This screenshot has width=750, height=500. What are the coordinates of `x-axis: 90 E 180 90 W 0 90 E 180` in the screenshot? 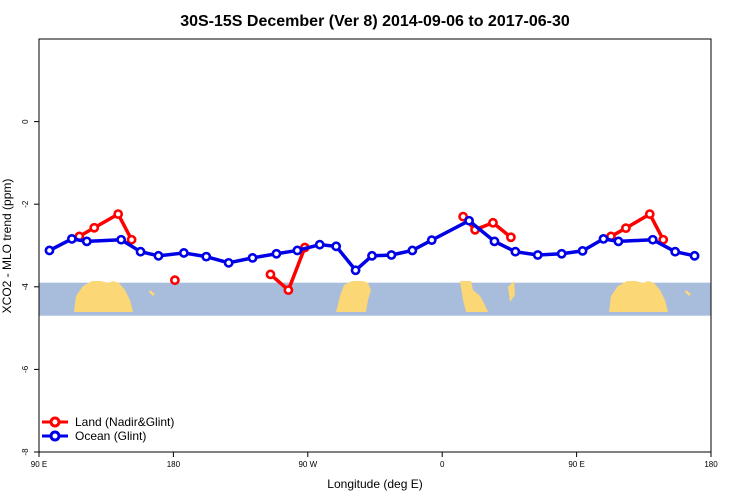 It's located at (374, 460).